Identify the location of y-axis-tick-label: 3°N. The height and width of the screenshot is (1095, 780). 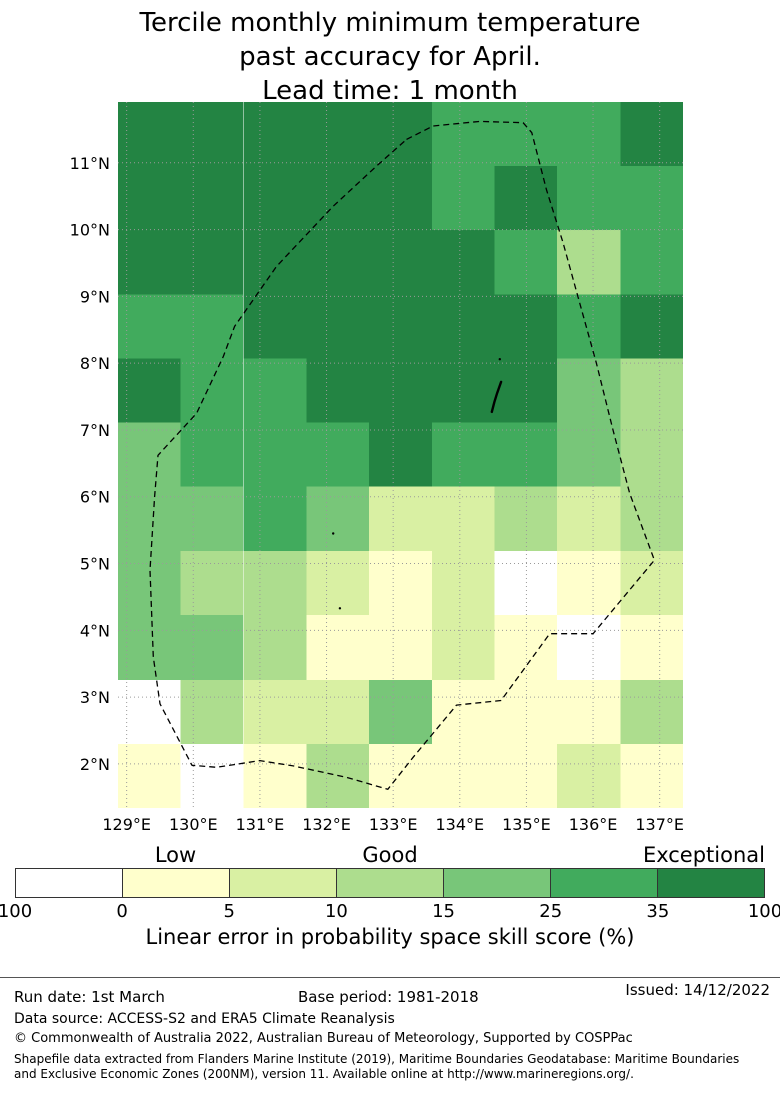
(95, 697).